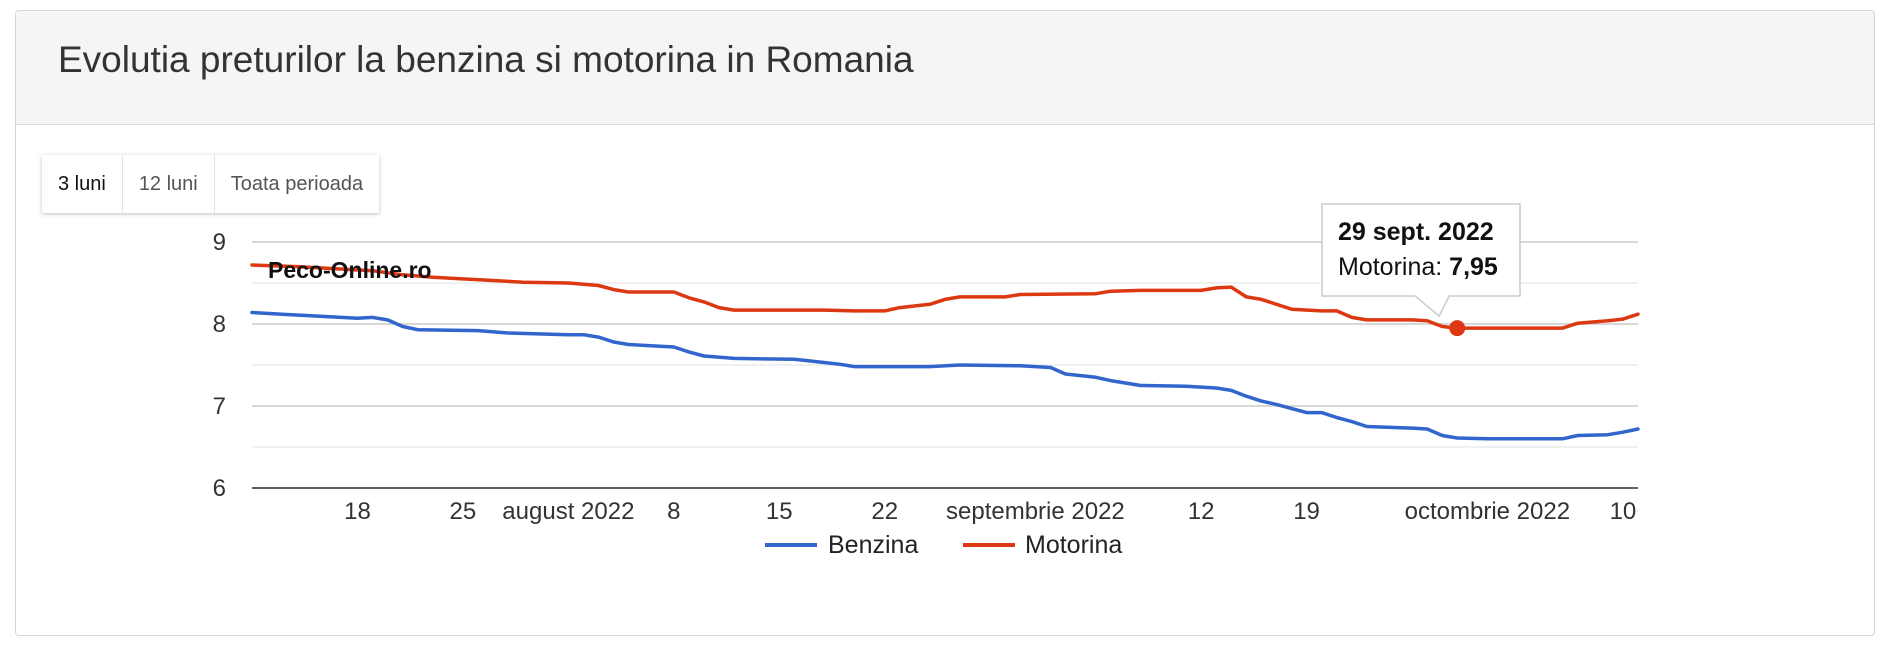 This screenshot has width=1893, height=649. Describe the element at coordinates (1416, 232) in the screenshot. I see `tooltip-date: 29 sept. 2022` at that location.